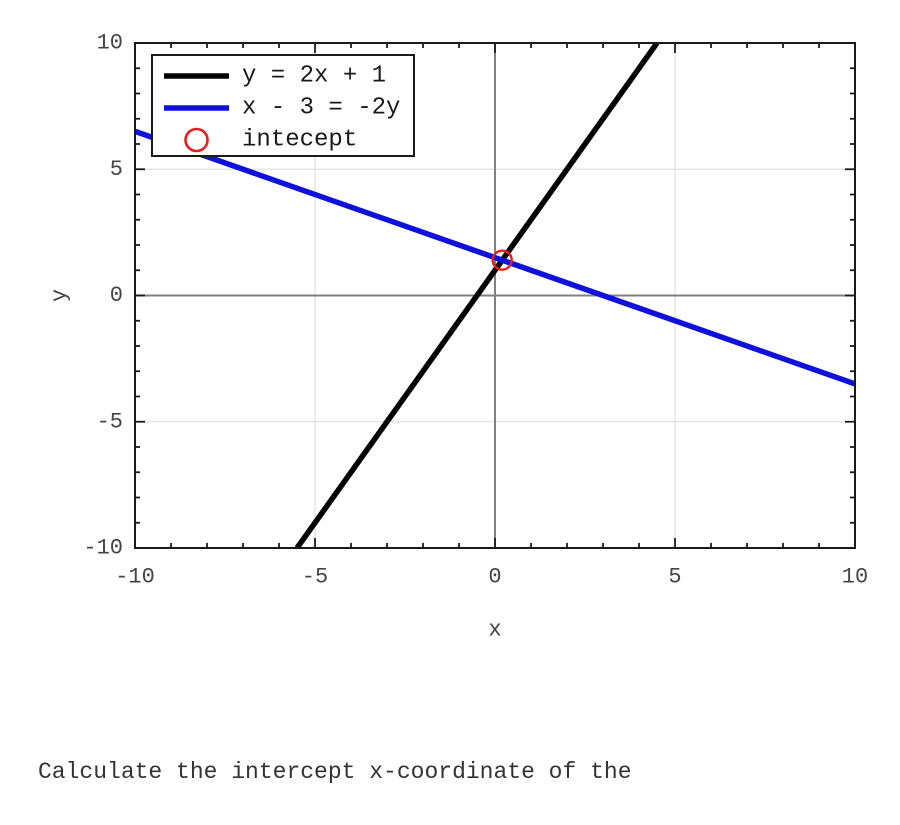 The image size is (900, 825). I want to click on x-tick-label: 10, so click(855, 577).